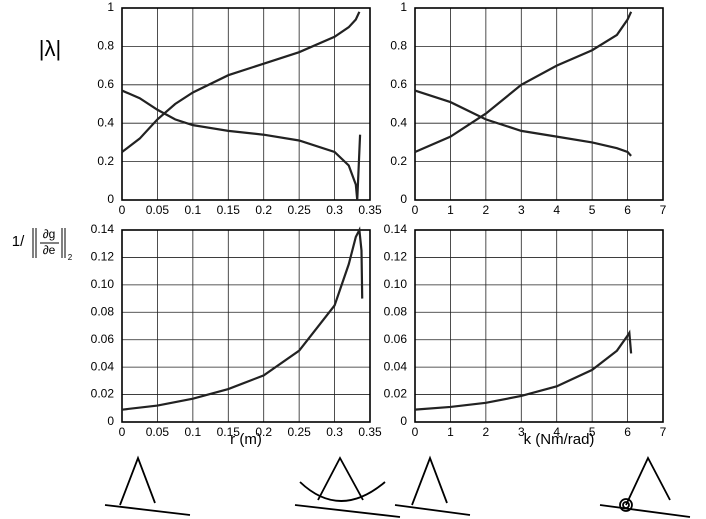  Describe the element at coordinates (50, 48) in the screenshot. I see `y-axis-label: |λ|` at that location.